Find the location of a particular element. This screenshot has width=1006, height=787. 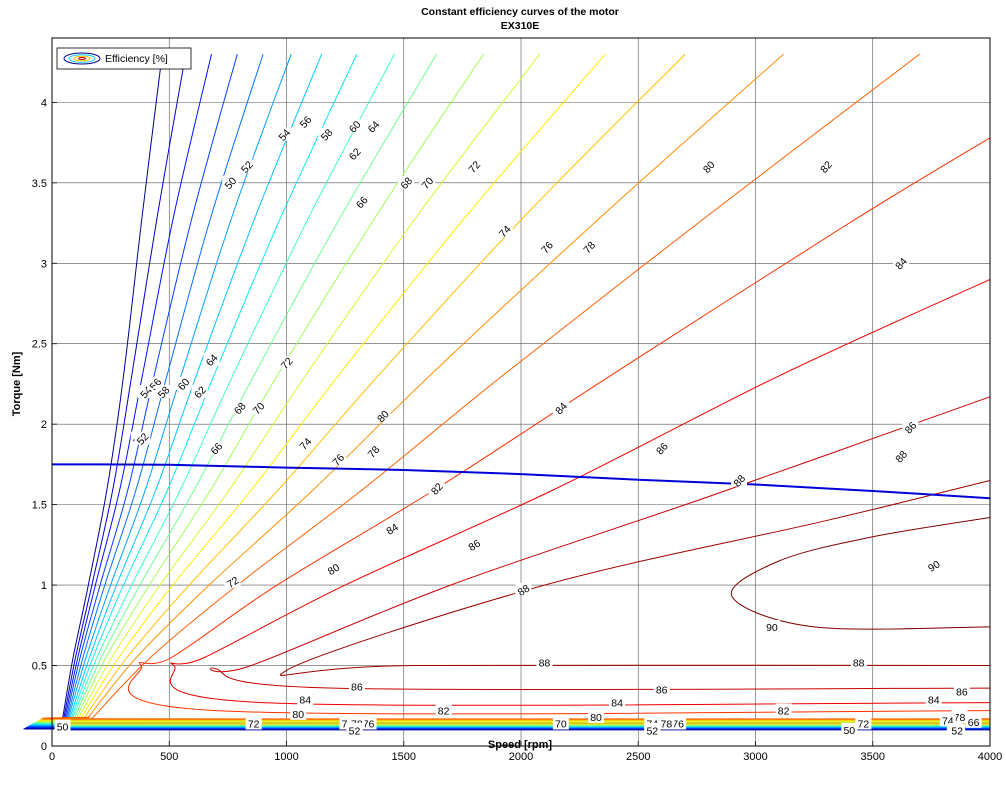

legend: Efficiency [%] is located at coordinates (124, 58).